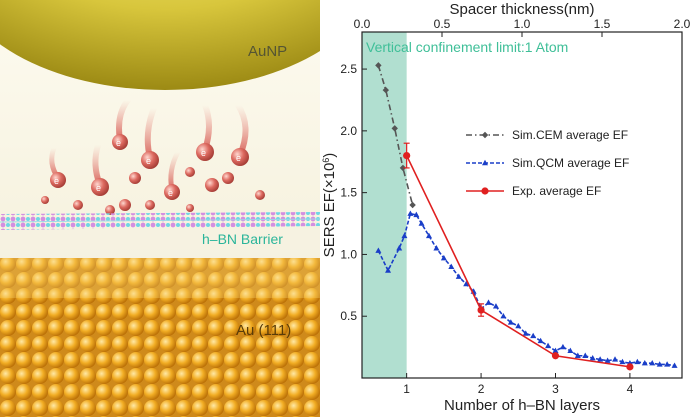 The image size is (700, 417). I want to click on top-axis-tick-label: 1.0, so click(522, 24).